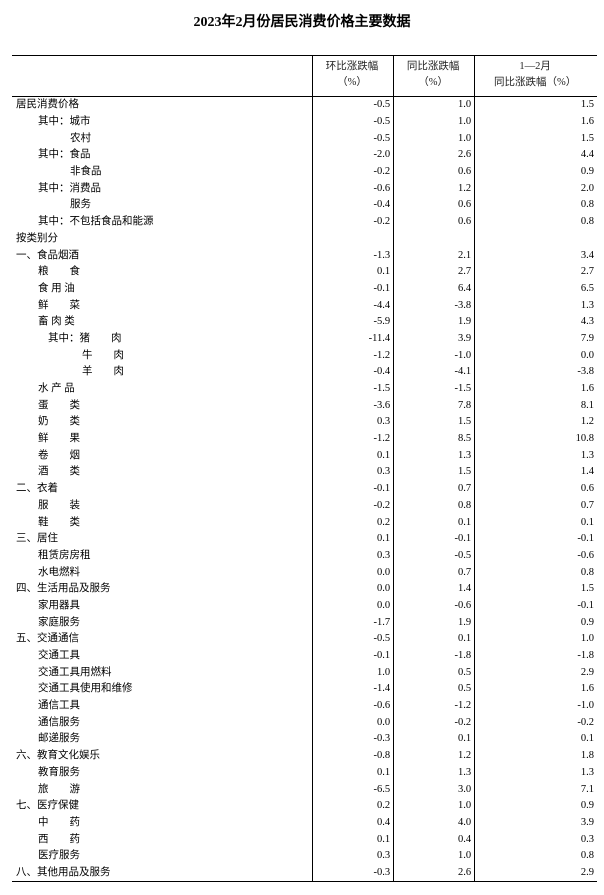  What do you see at coordinates (434, 756) in the screenshot?
I see `yoy-value: 1.2` at bounding box center [434, 756].